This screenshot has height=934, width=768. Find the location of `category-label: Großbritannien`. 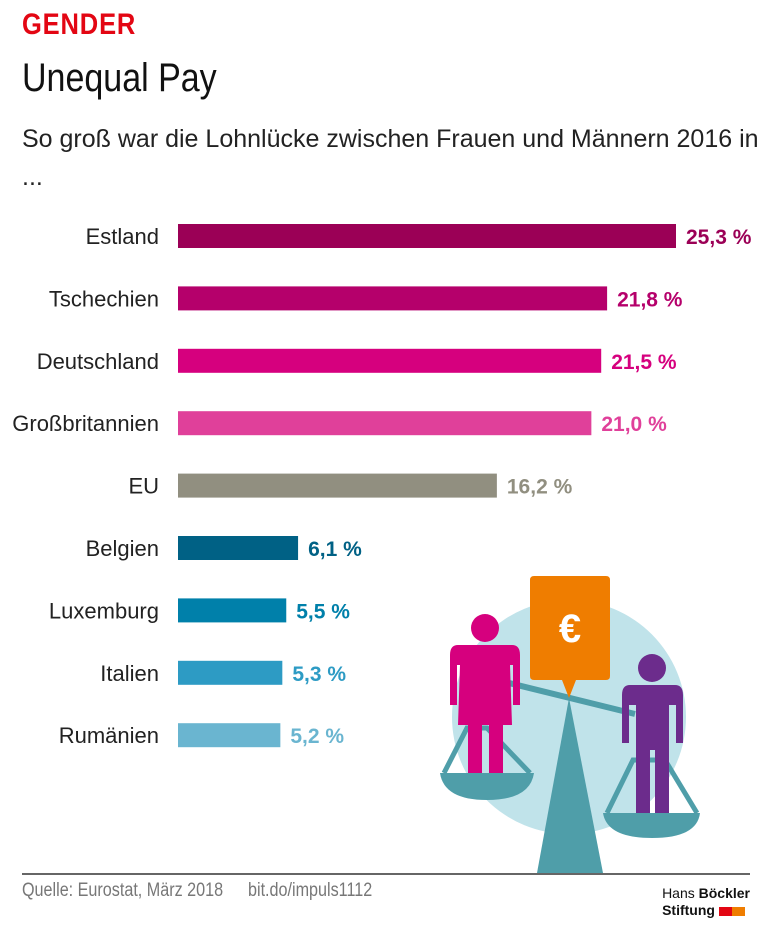

category-label: Großbritannien is located at coordinates (85, 423).